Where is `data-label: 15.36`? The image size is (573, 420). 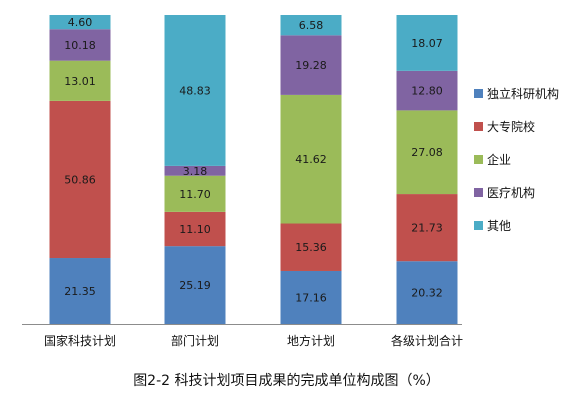
data-label: 15.36 is located at coordinates (311, 247).